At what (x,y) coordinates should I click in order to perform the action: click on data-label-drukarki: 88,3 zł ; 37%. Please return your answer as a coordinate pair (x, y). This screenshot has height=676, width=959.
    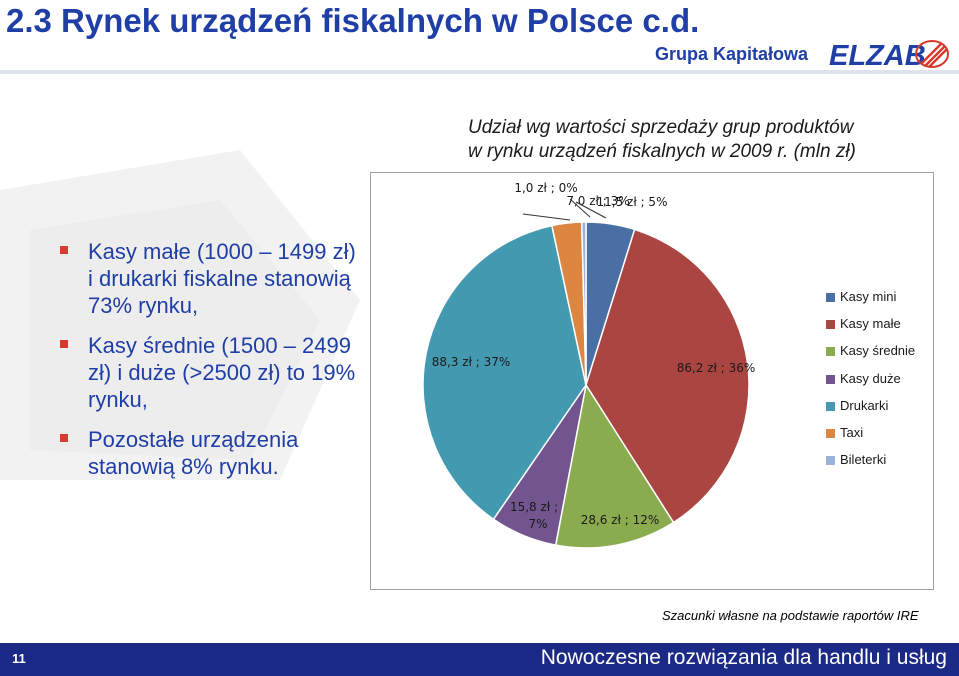
    Looking at the image, I should click on (471, 362).